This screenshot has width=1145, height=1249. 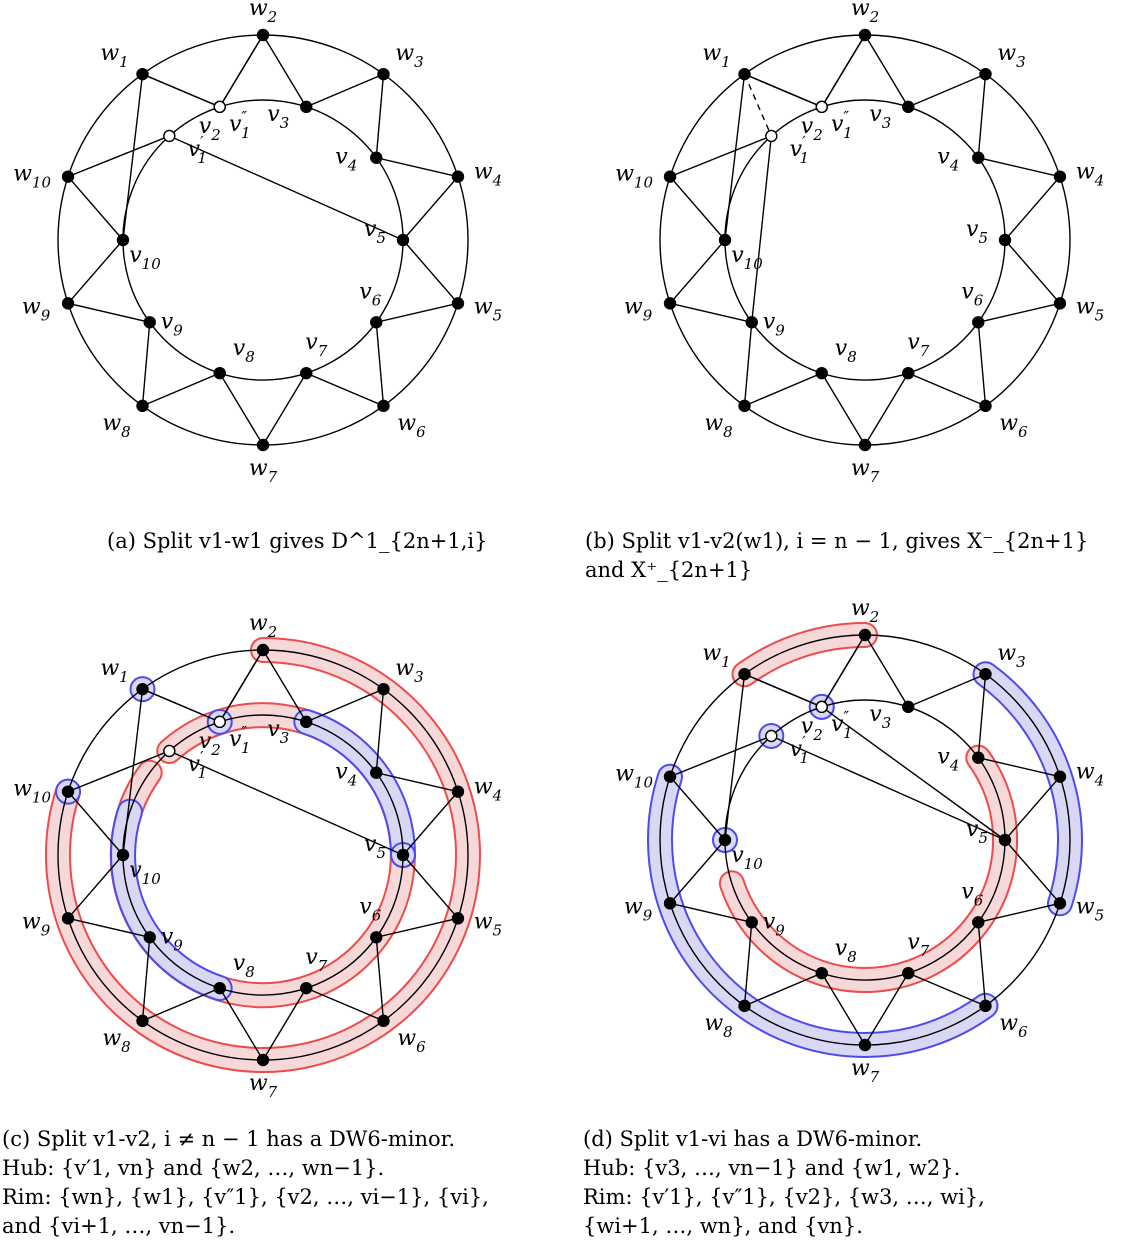 I want to click on label-w3: w3, so click(x=409, y=671).